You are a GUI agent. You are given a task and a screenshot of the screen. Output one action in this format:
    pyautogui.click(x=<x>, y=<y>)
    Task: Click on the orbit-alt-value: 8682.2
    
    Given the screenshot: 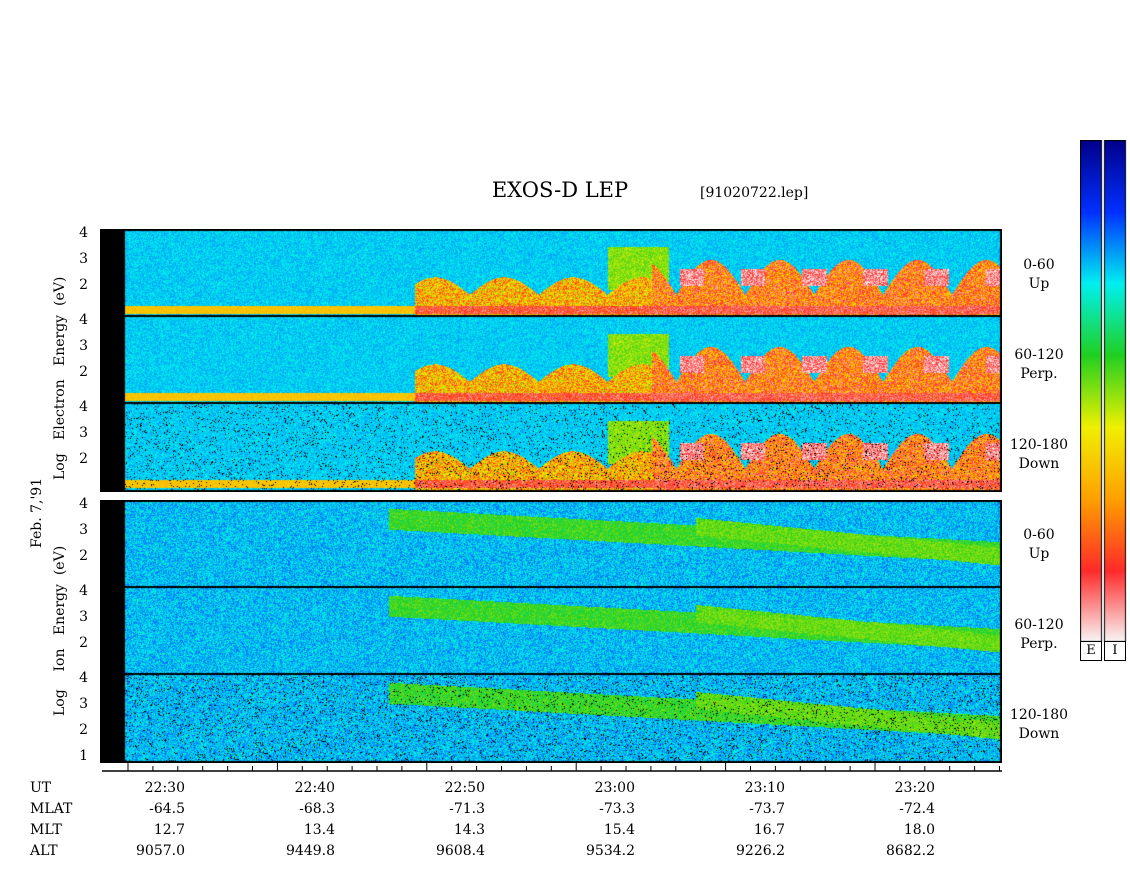 What is the action you would take?
    pyautogui.click(x=910, y=851)
    